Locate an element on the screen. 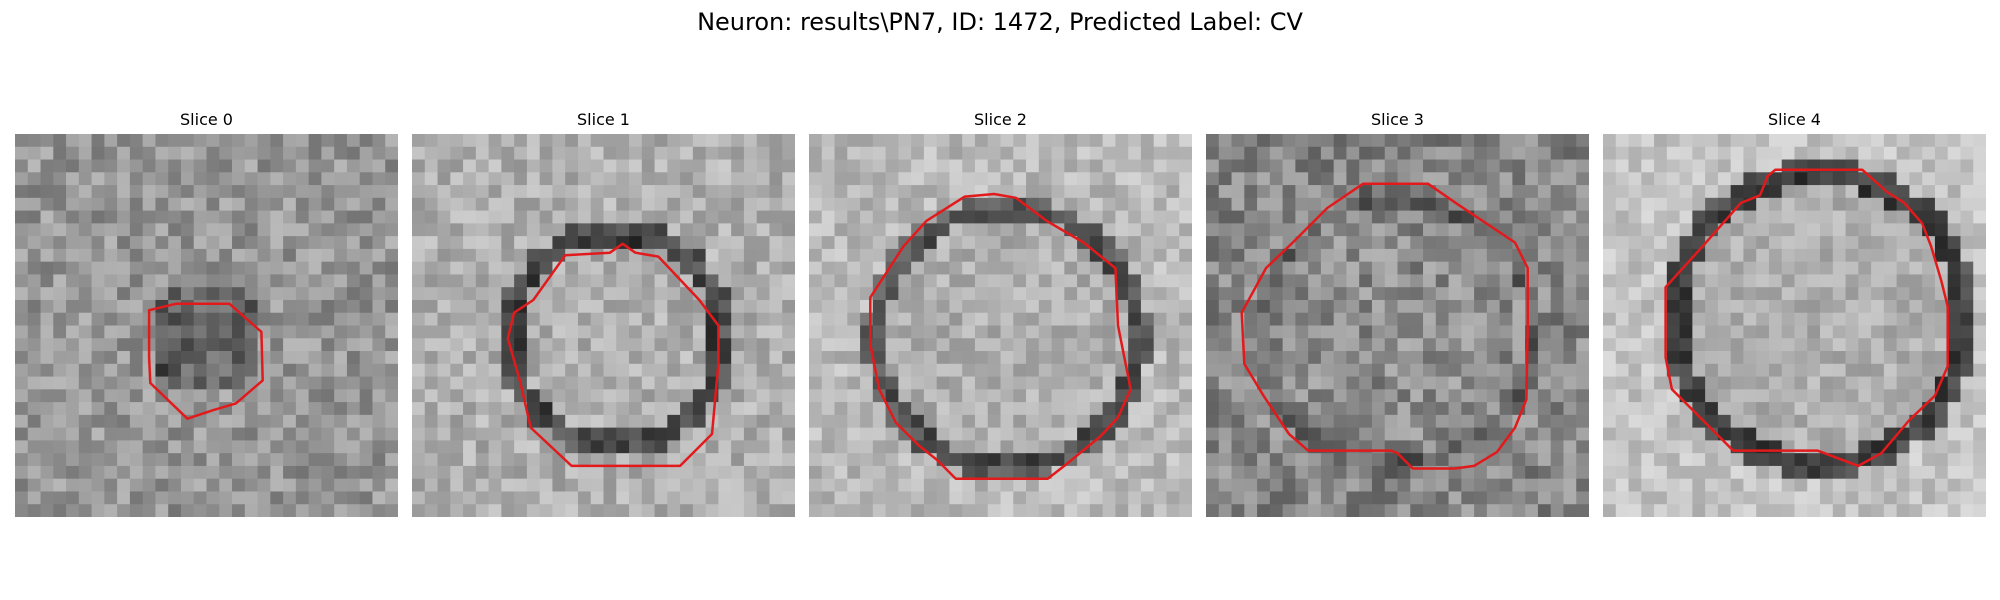 The width and height of the screenshot is (2000, 600). slice-panel-2: Slice 2 is located at coordinates (1000, 314).